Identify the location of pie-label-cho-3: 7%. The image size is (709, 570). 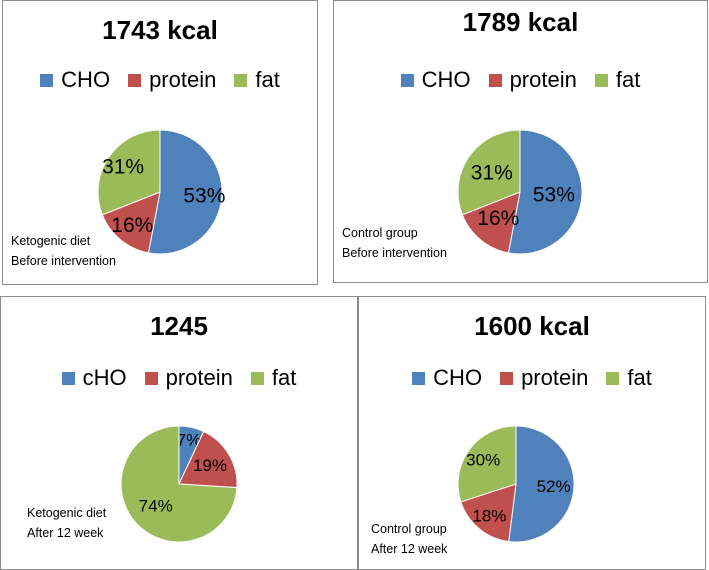
(189, 439).